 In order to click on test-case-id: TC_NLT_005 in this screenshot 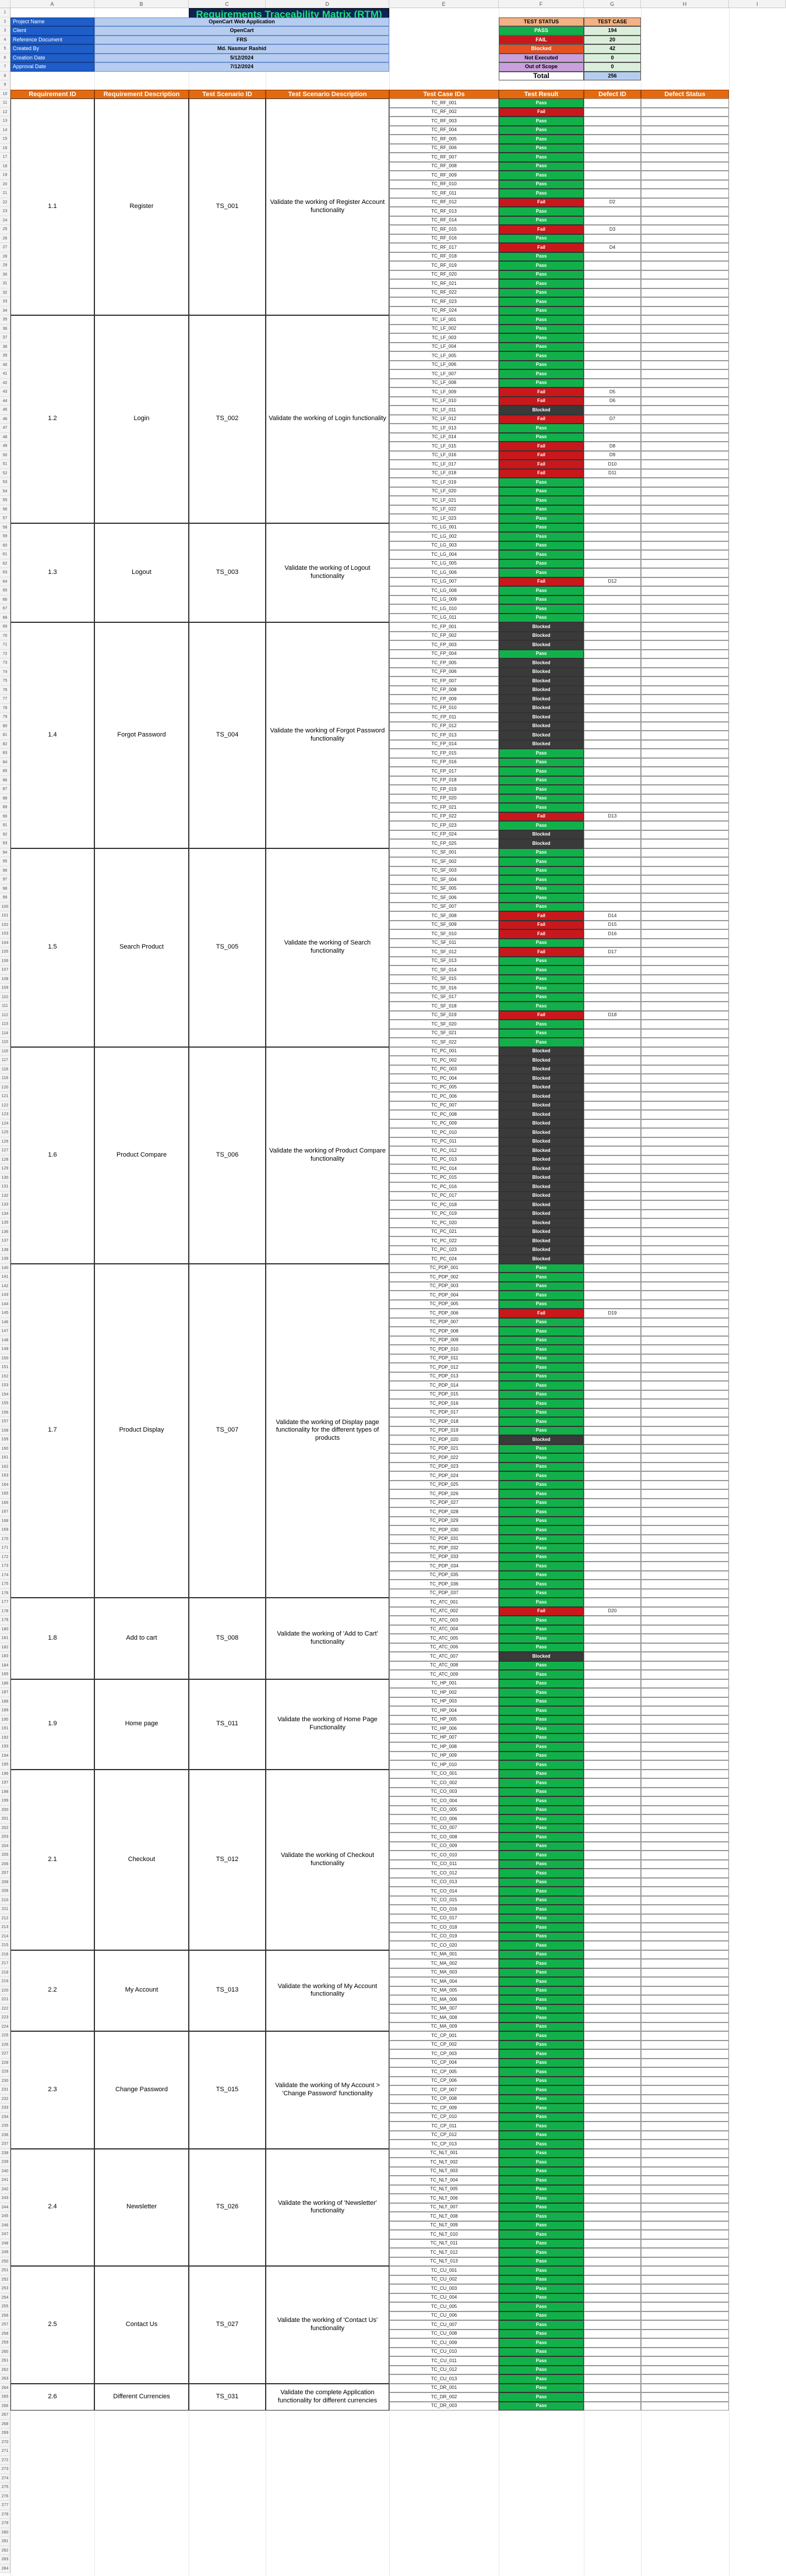, I will do `click(444, 2189)`.